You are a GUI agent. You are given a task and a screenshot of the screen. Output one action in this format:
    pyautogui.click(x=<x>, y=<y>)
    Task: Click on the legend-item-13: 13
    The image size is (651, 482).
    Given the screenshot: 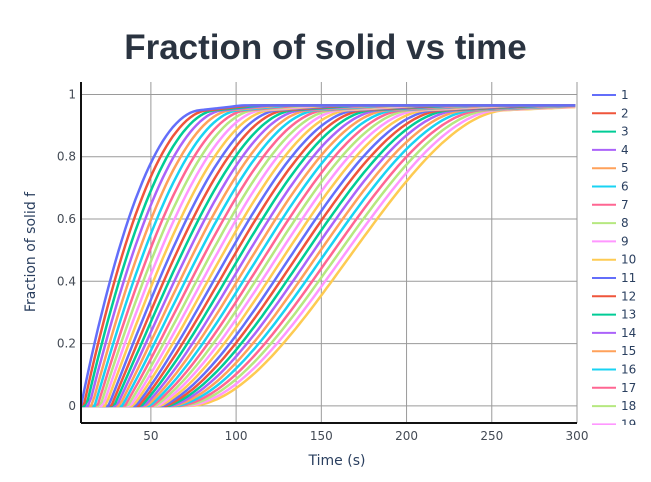 What is the action you would take?
    pyautogui.click(x=614, y=315)
    